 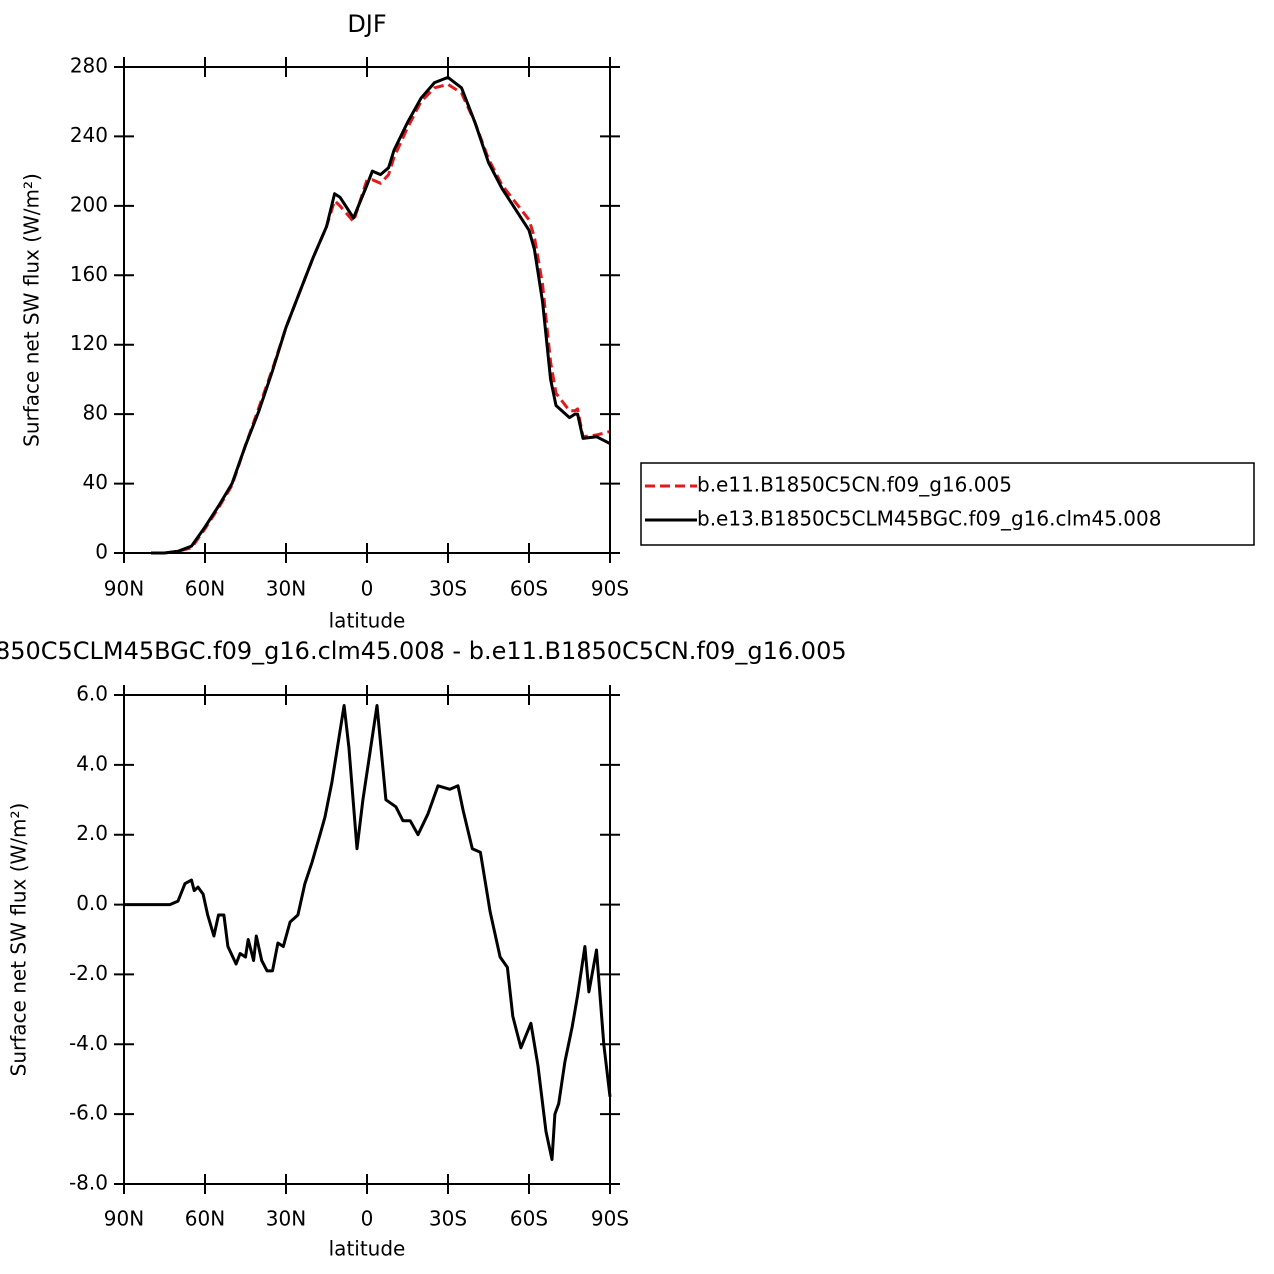 I want to click on legend-box, so click(x=947, y=504).